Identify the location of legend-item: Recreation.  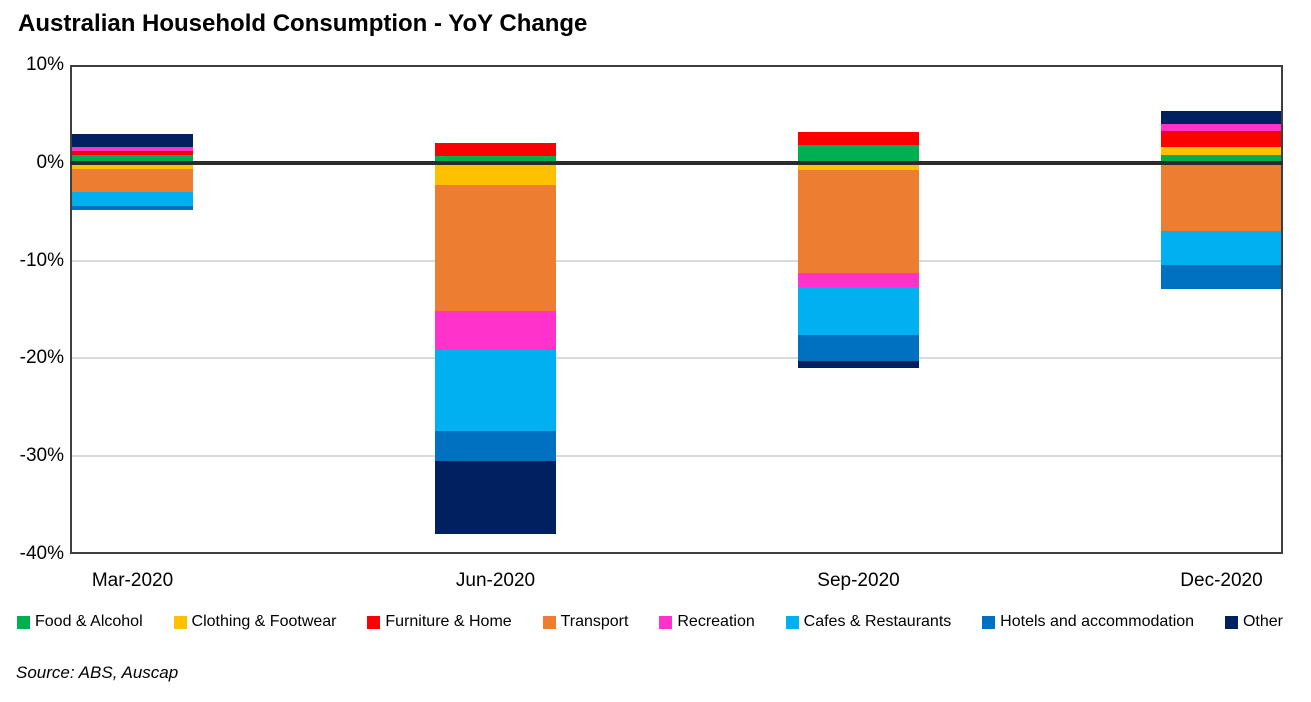
(707, 622).